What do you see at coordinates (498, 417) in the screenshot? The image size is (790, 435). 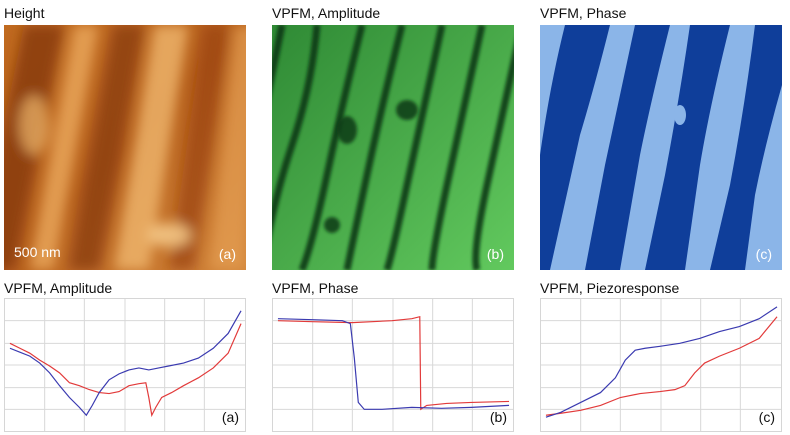 I see `panel-label-b-bottom: (b)` at bounding box center [498, 417].